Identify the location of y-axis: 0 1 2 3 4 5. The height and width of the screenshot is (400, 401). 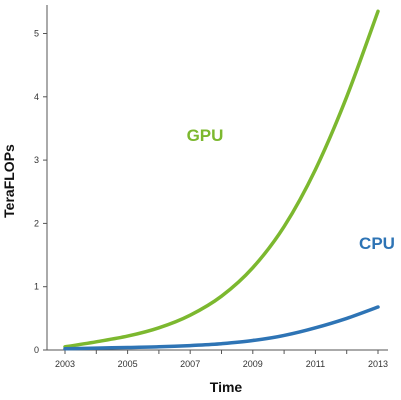
(41, 180).